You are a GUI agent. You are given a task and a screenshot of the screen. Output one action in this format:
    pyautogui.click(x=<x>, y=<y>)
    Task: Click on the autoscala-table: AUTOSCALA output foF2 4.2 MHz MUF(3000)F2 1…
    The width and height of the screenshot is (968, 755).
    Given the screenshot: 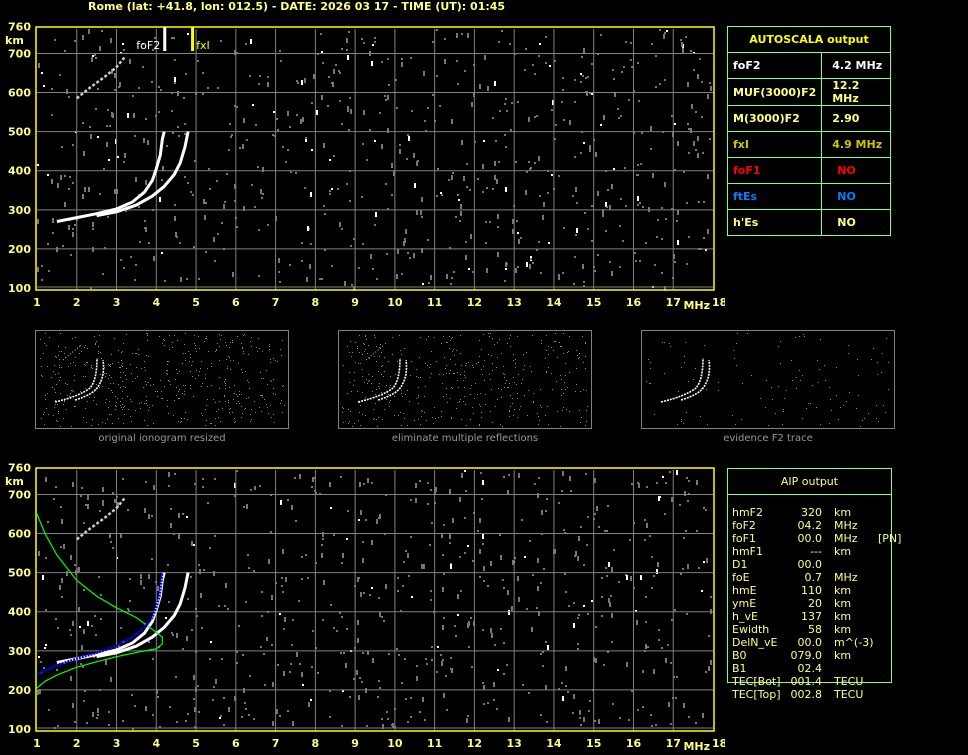 What is the action you would take?
    pyautogui.click(x=808, y=131)
    